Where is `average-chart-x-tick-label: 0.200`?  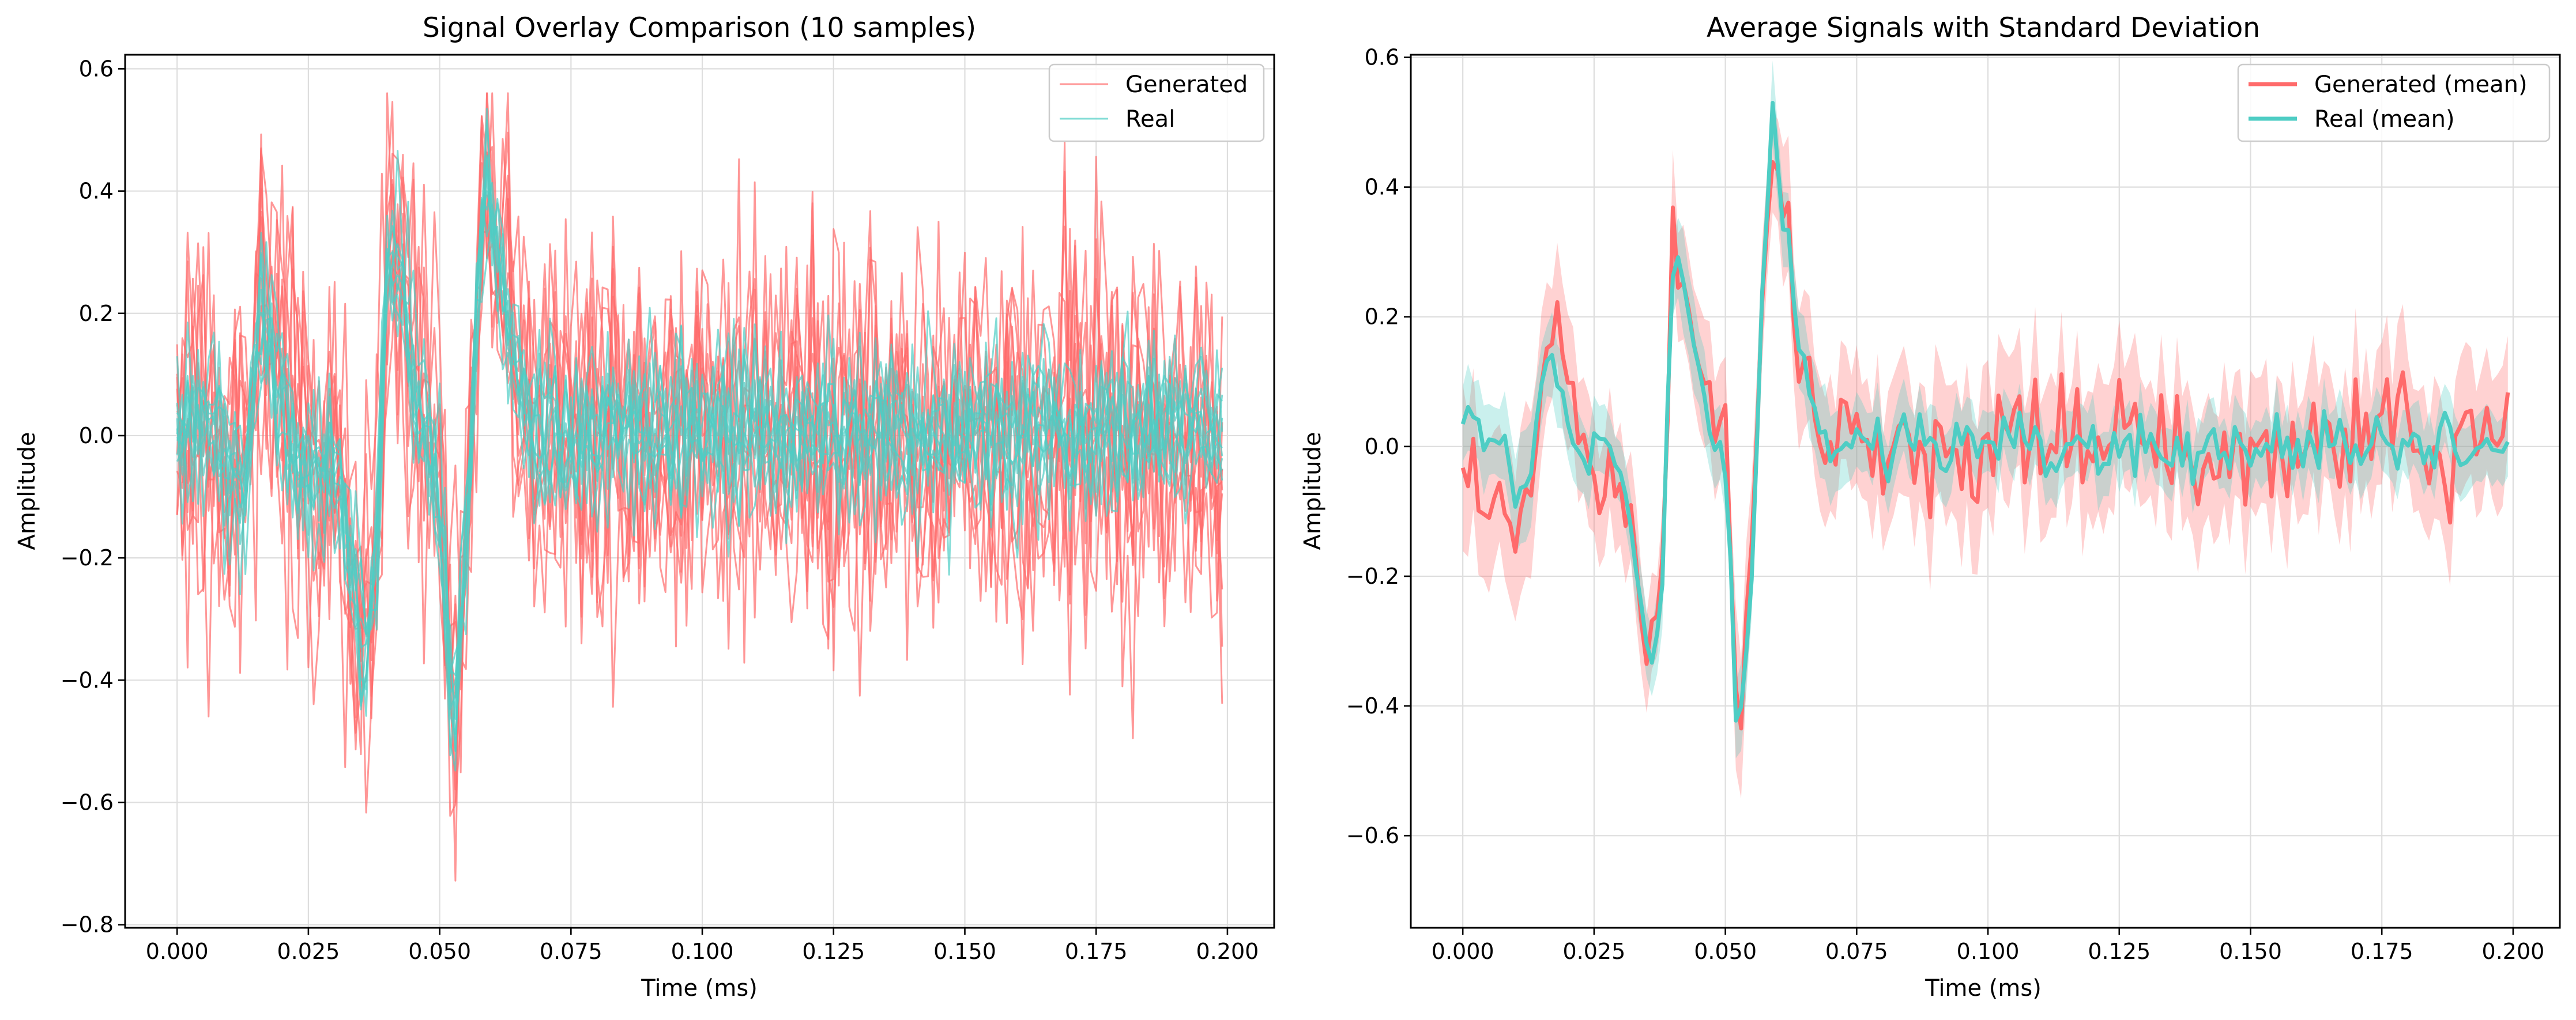 average-chart-x-tick-label: 0.200 is located at coordinates (2513, 952).